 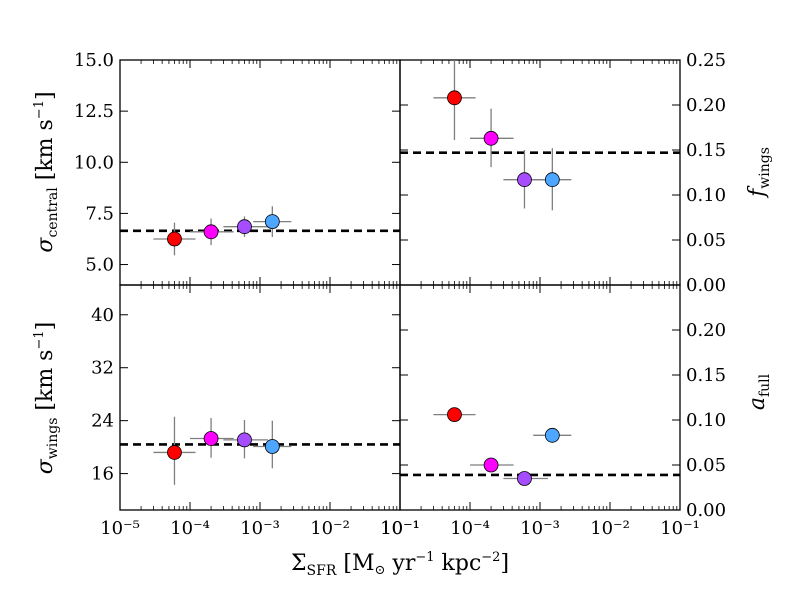 What do you see at coordinates (120, 528) in the screenshot?
I see `x-tick-label: 10⁻⁵` at bounding box center [120, 528].